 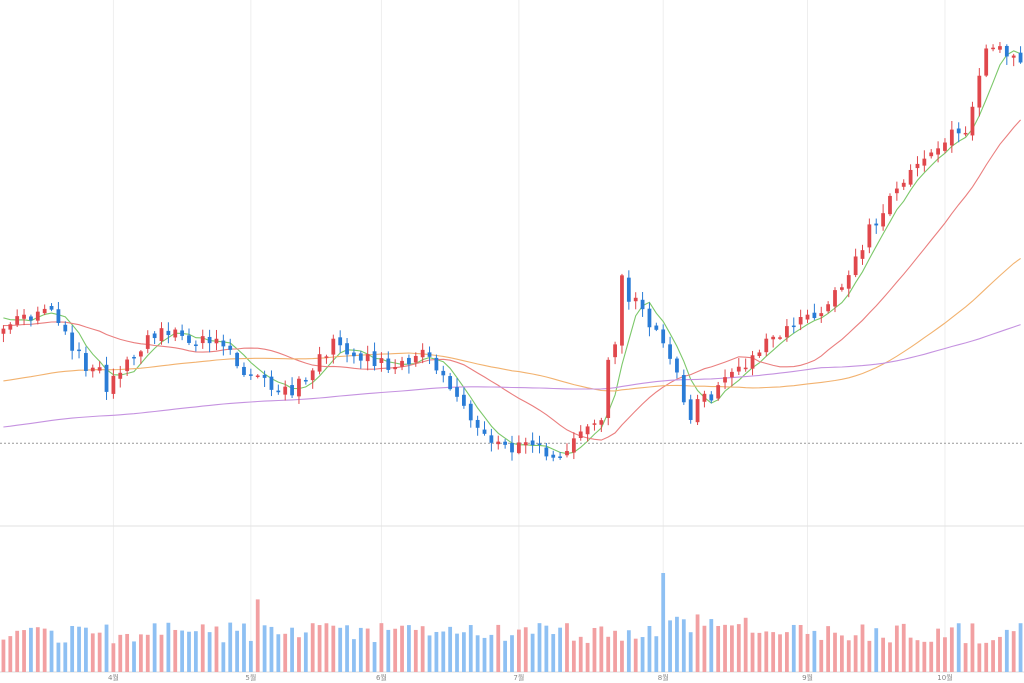 What do you see at coordinates (113, 677) in the screenshot?
I see `month-label: 4월` at bounding box center [113, 677].